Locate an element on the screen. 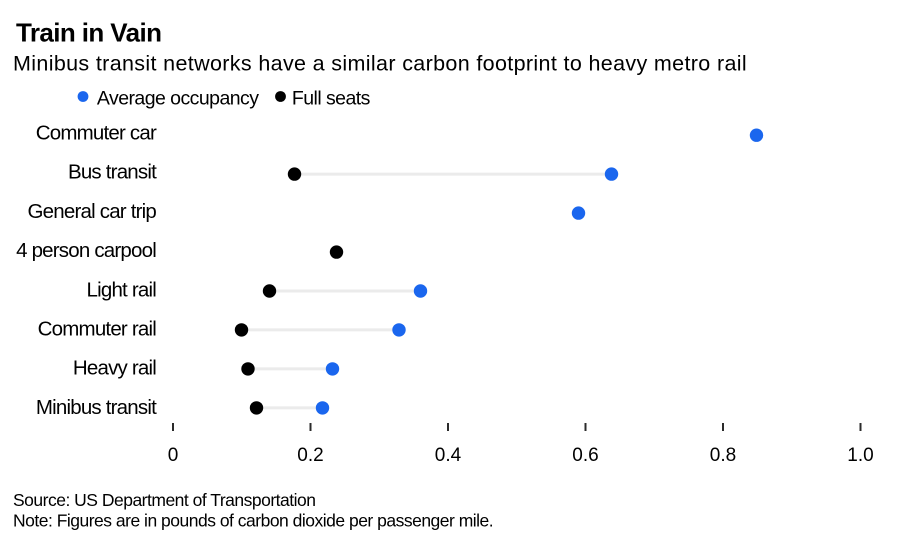 The image size is (907, 547). svg-text: General car trip is located at coordinates (92, 211).